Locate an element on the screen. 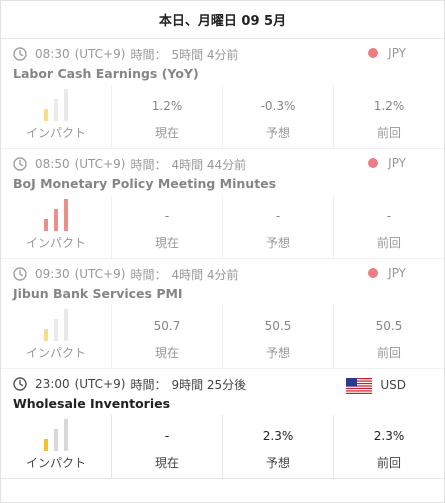  event-title: Labor Cash Earnings (YoY) is located at coordinates (106, 73).